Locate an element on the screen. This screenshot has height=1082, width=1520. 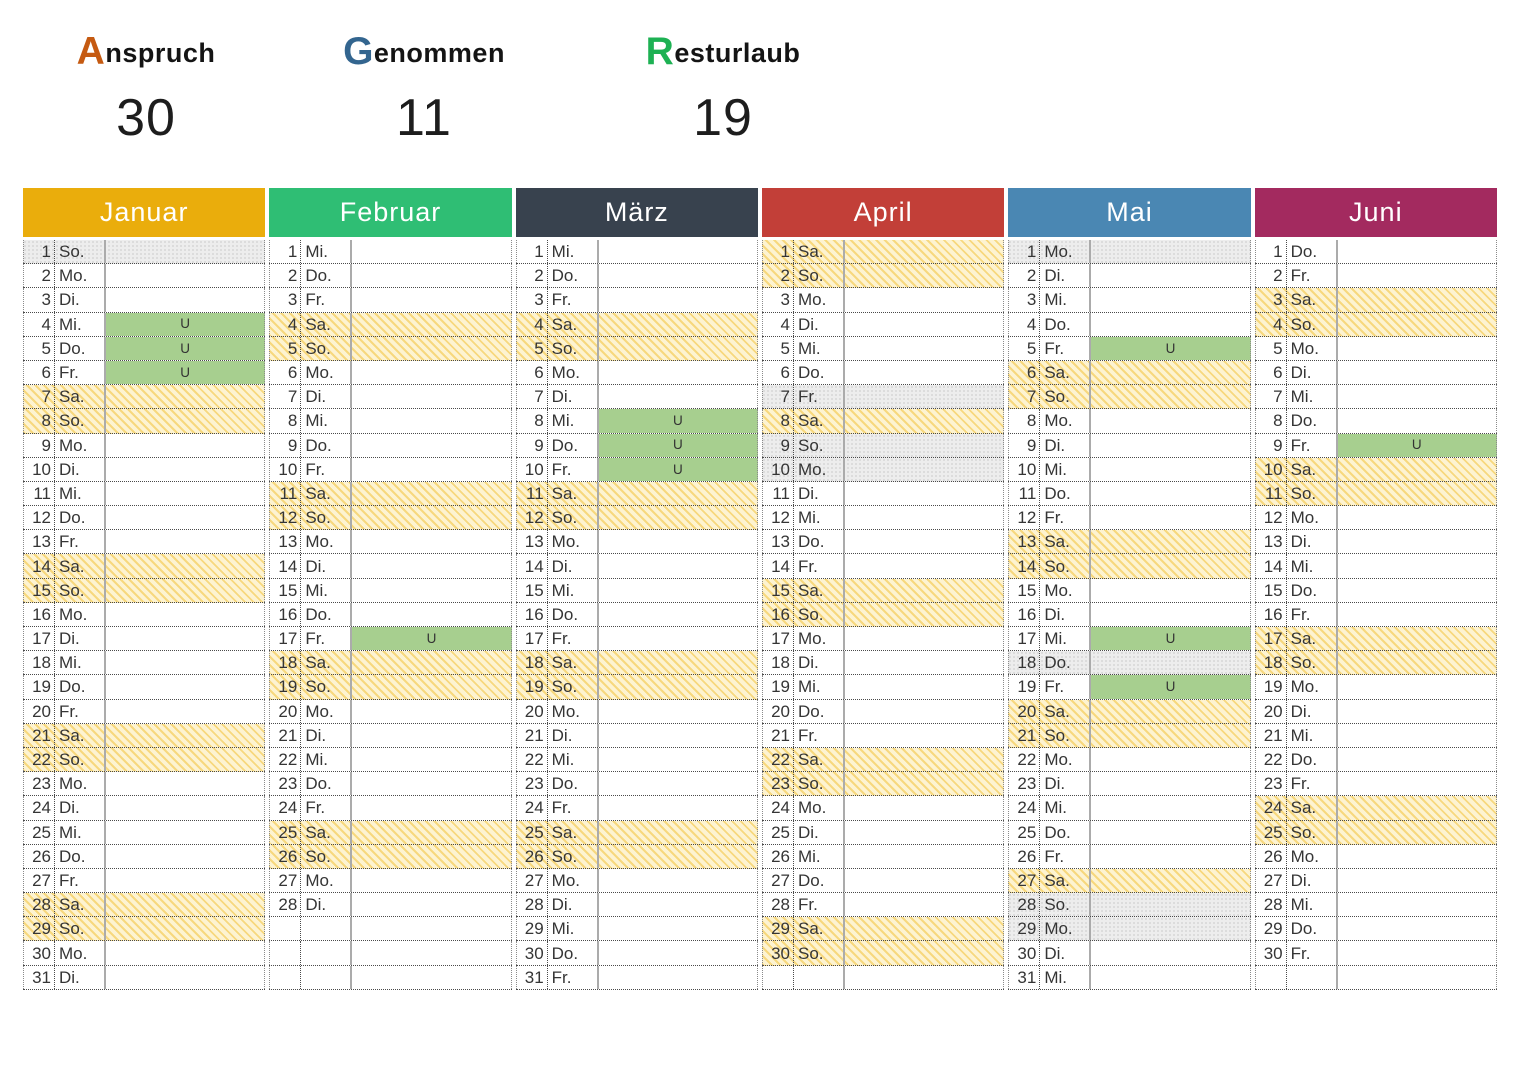
day-number: 8 is located at coordinates (1024, 421).